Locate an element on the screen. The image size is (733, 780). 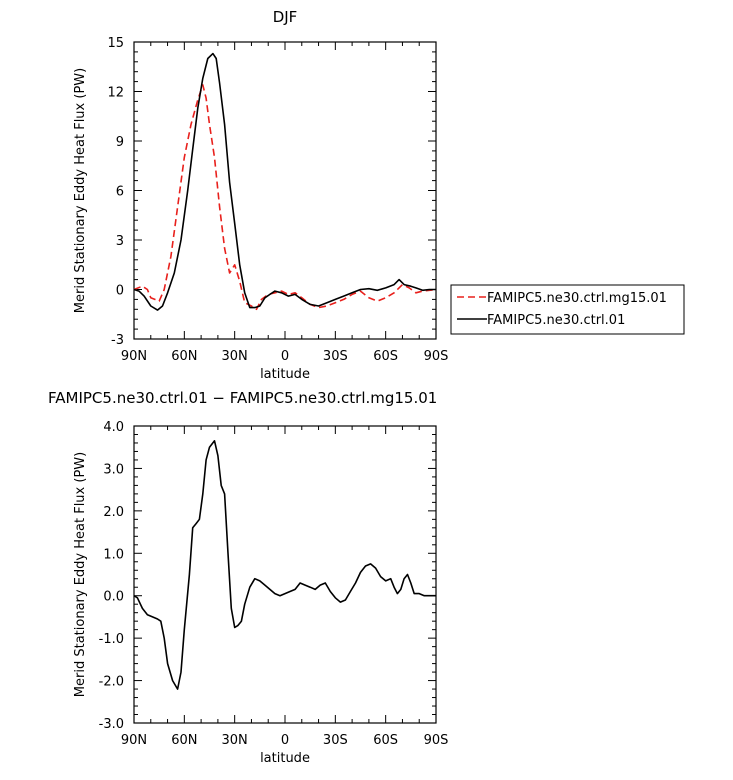
y-tick-label: 9 is located at coordinates (120, 142).